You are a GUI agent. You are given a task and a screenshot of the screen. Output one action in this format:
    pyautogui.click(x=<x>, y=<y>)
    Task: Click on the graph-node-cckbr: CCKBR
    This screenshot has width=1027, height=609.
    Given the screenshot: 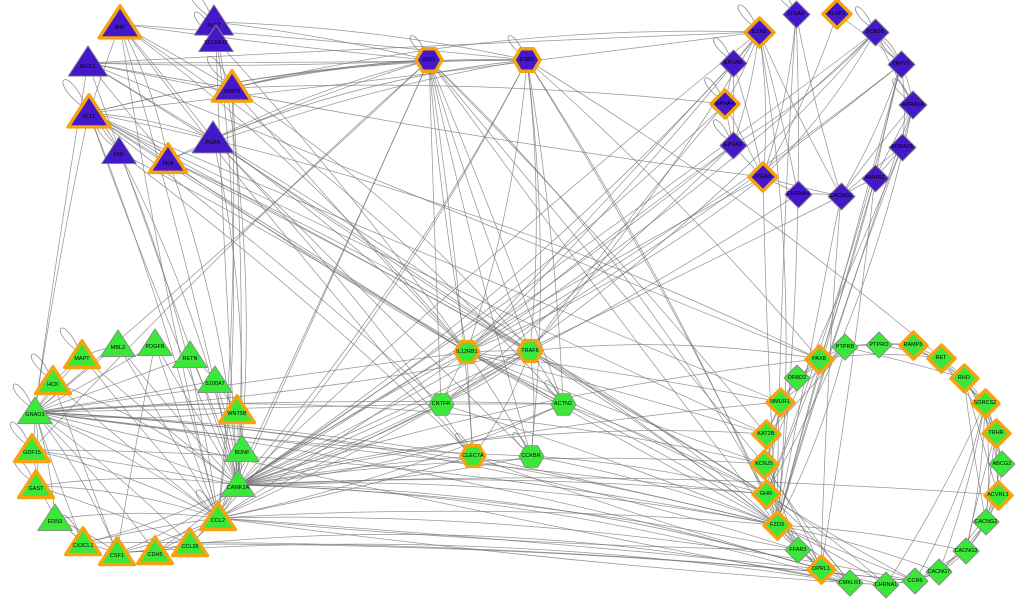 What is the action you would take?
    pyautogui.click(x=531, y=456)
    